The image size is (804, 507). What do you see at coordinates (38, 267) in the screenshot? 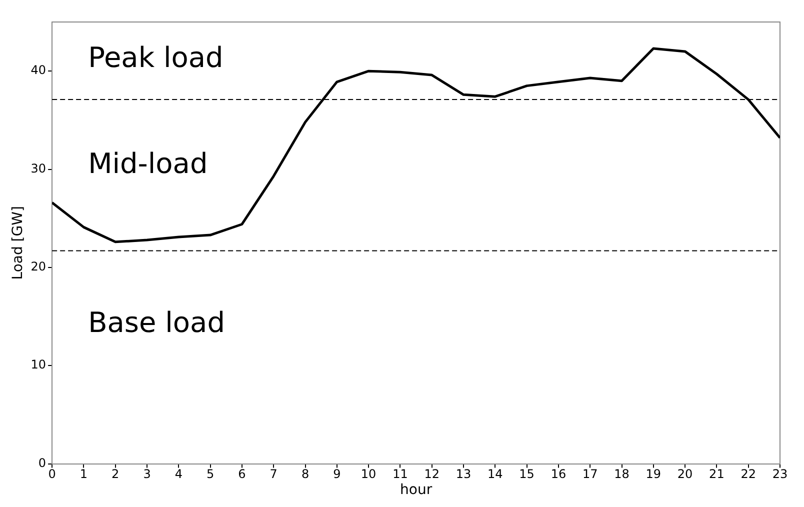
I see `y-tick-label: 20` at bounding box center [38, 267].